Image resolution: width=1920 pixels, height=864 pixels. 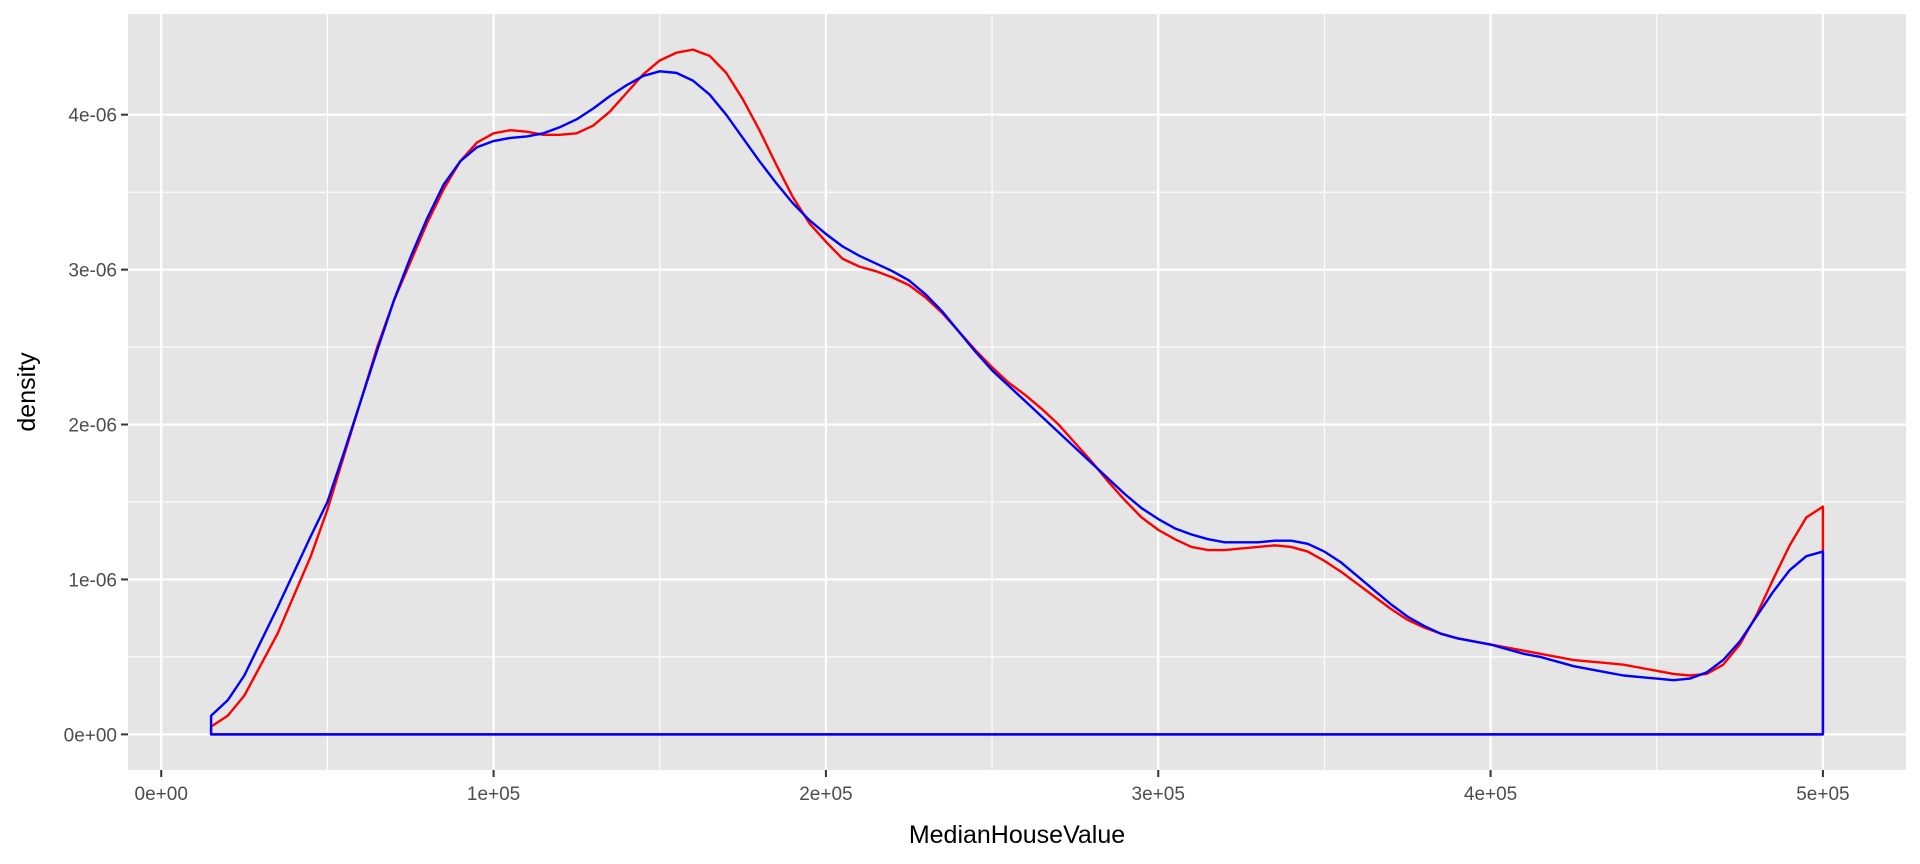 I want to click on x-tick-label: 0e+00, so click(x=161, y=794).